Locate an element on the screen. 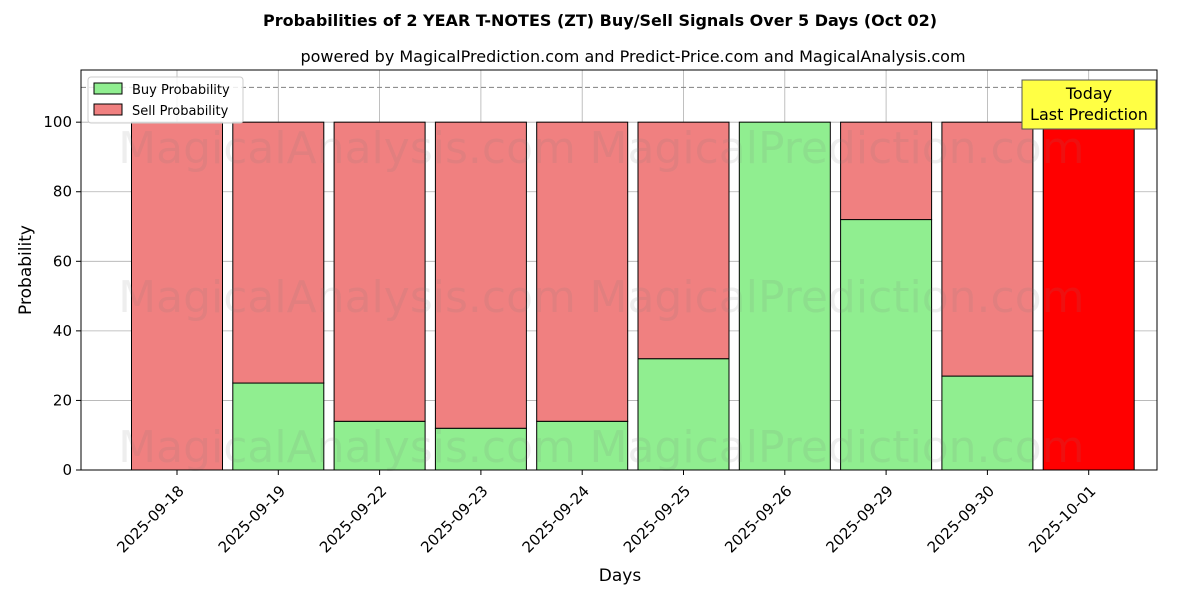 The image size is (1200, 600). y-tick-label: 80 is located at coordinates (62, 192).